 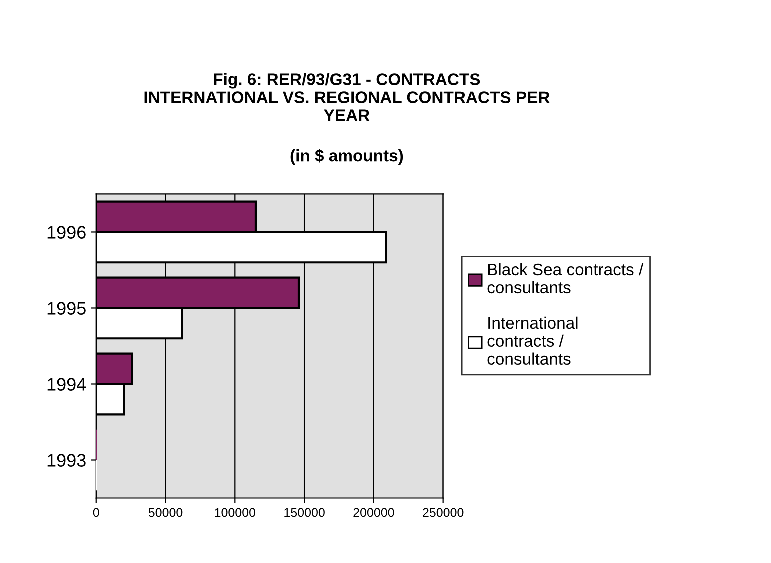 What do you see at coordinates (67, 460) in the screenshot?
I see `y-tick-label: 1993` at bounding box center [67, 460].